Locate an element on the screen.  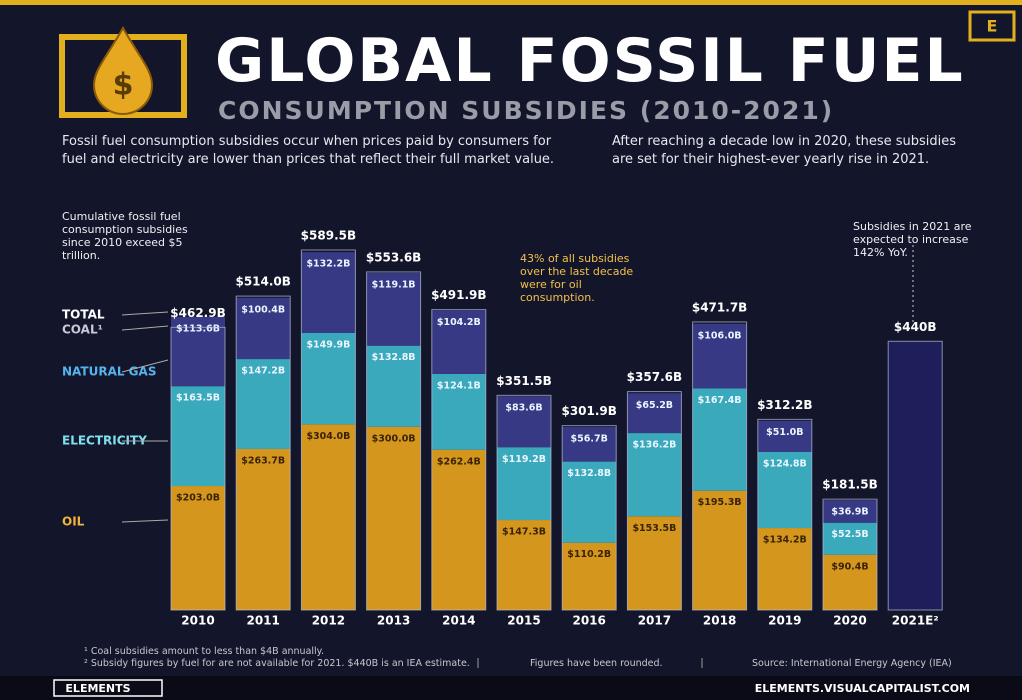
x-tick-label: 2013 is located at coordinates (393, 621).